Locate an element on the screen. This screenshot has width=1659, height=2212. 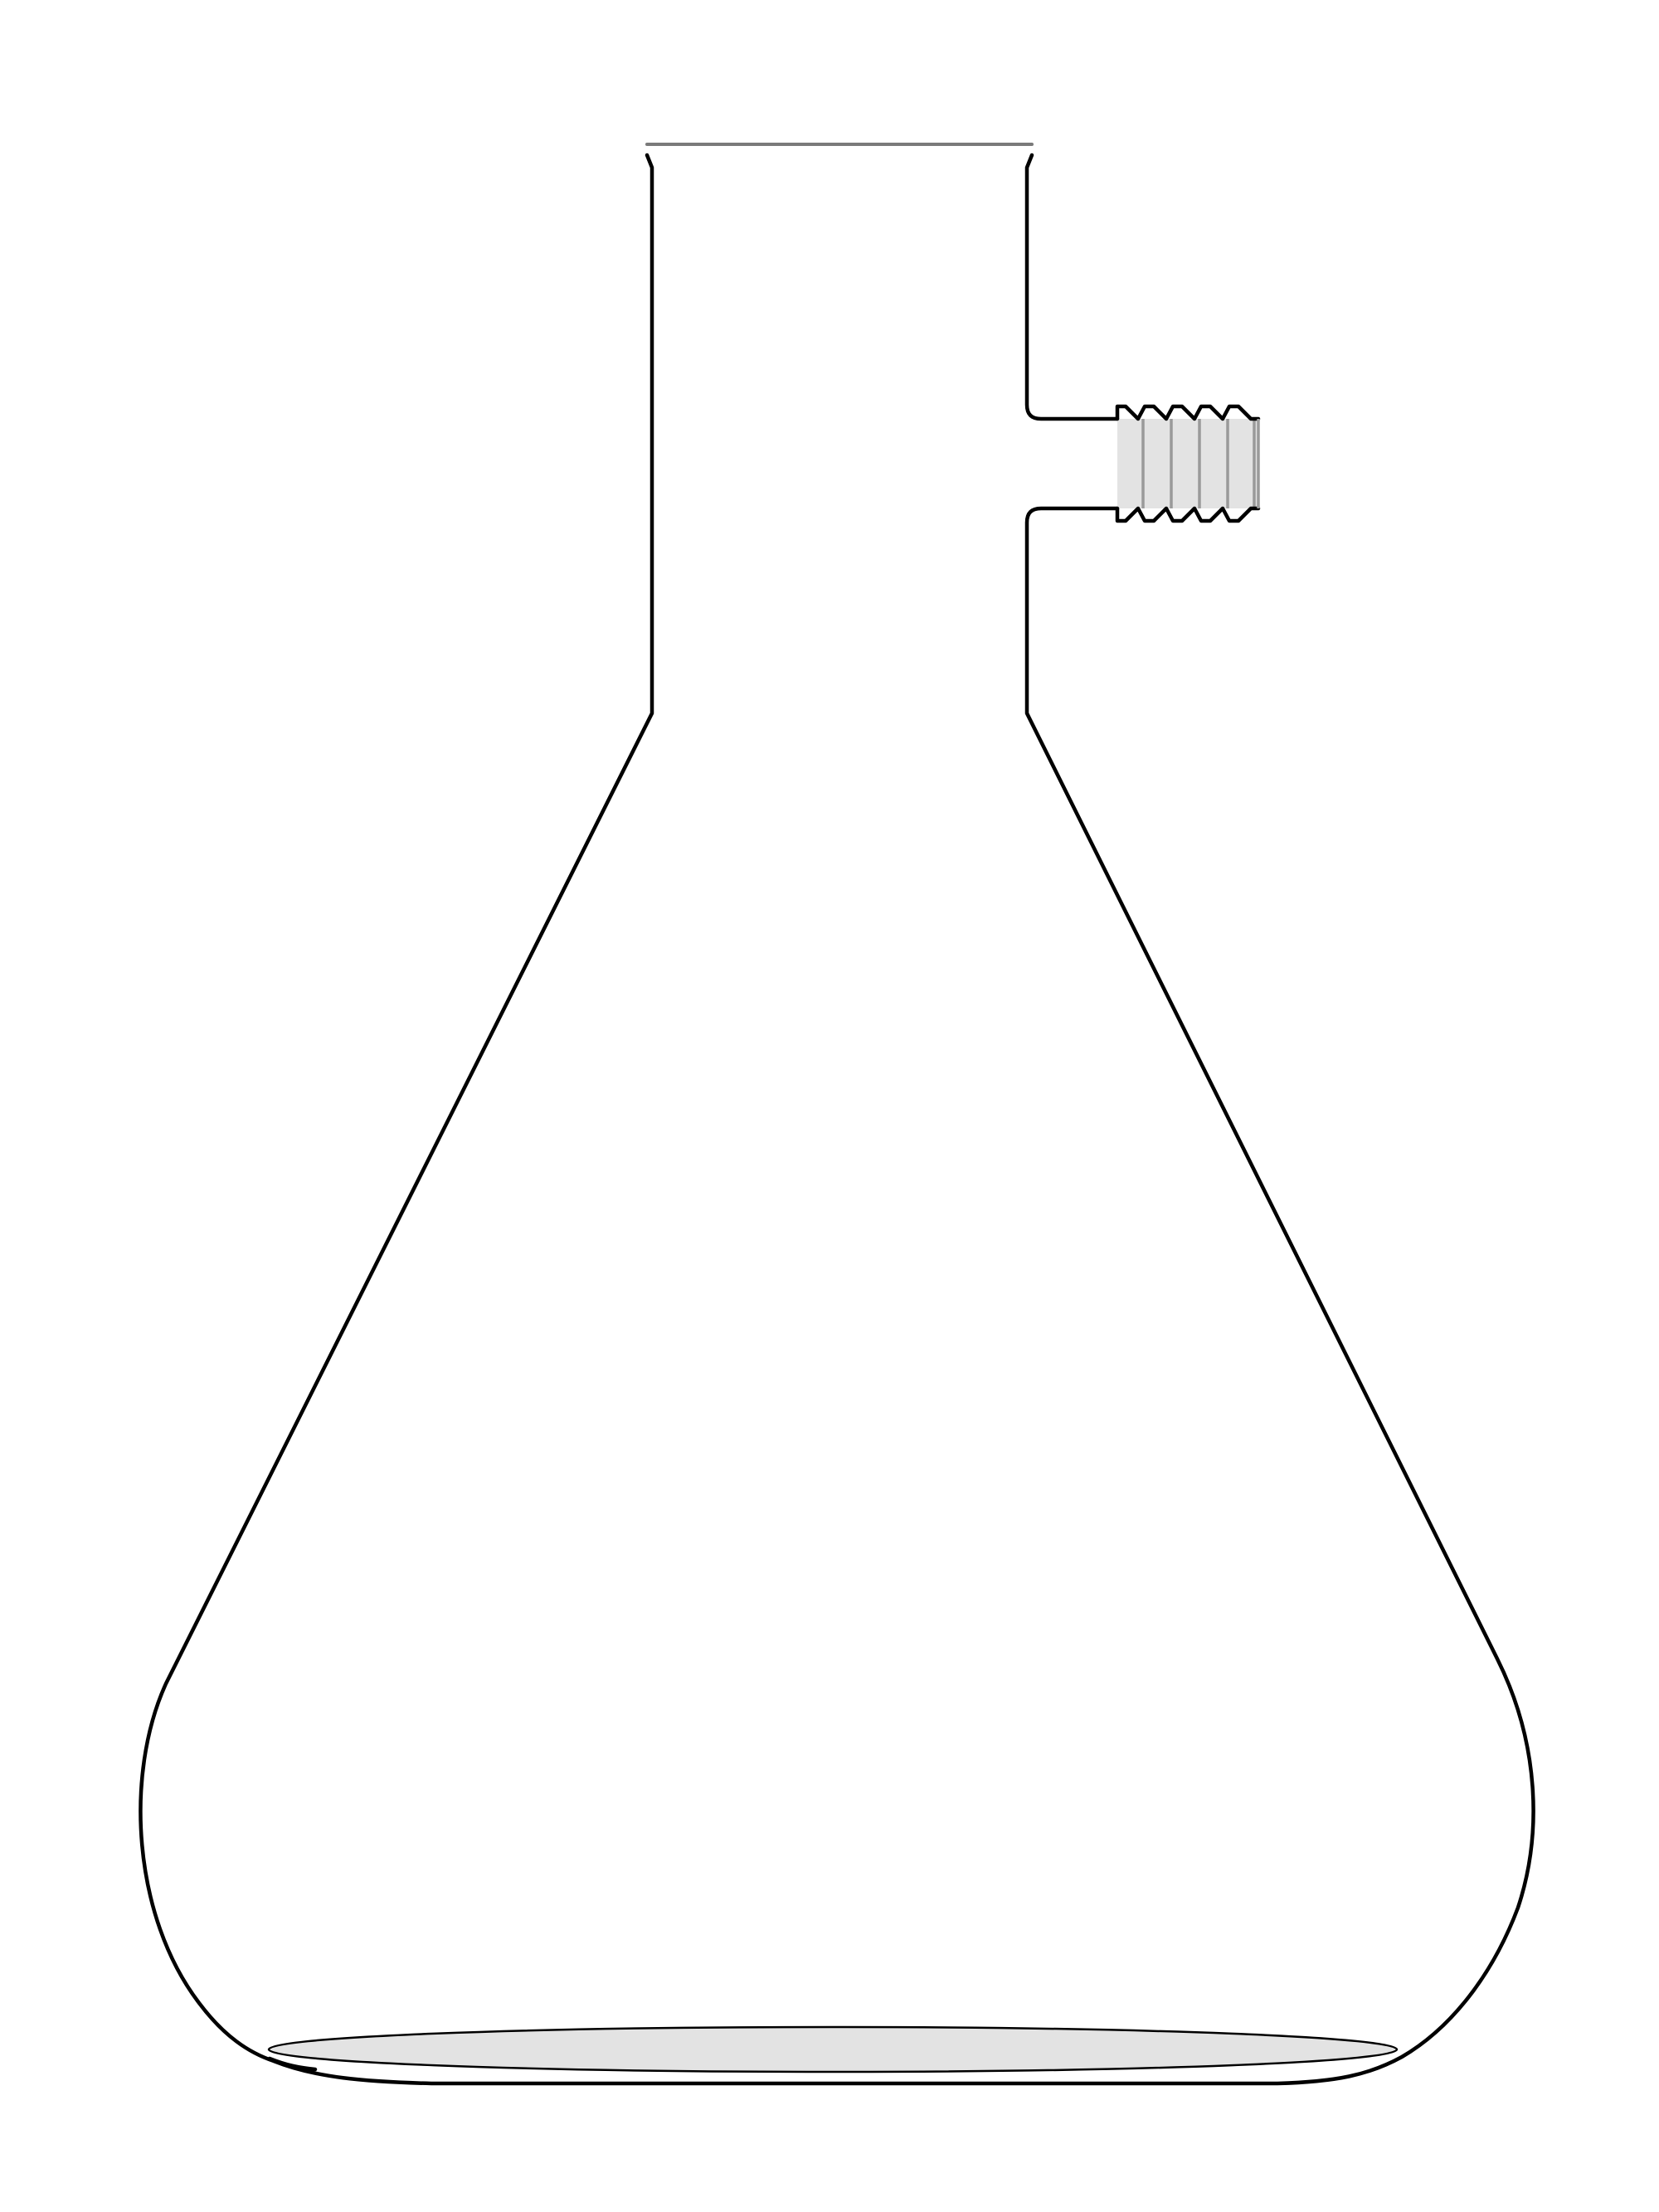
thread-body is located at coordinates (1187, 463).